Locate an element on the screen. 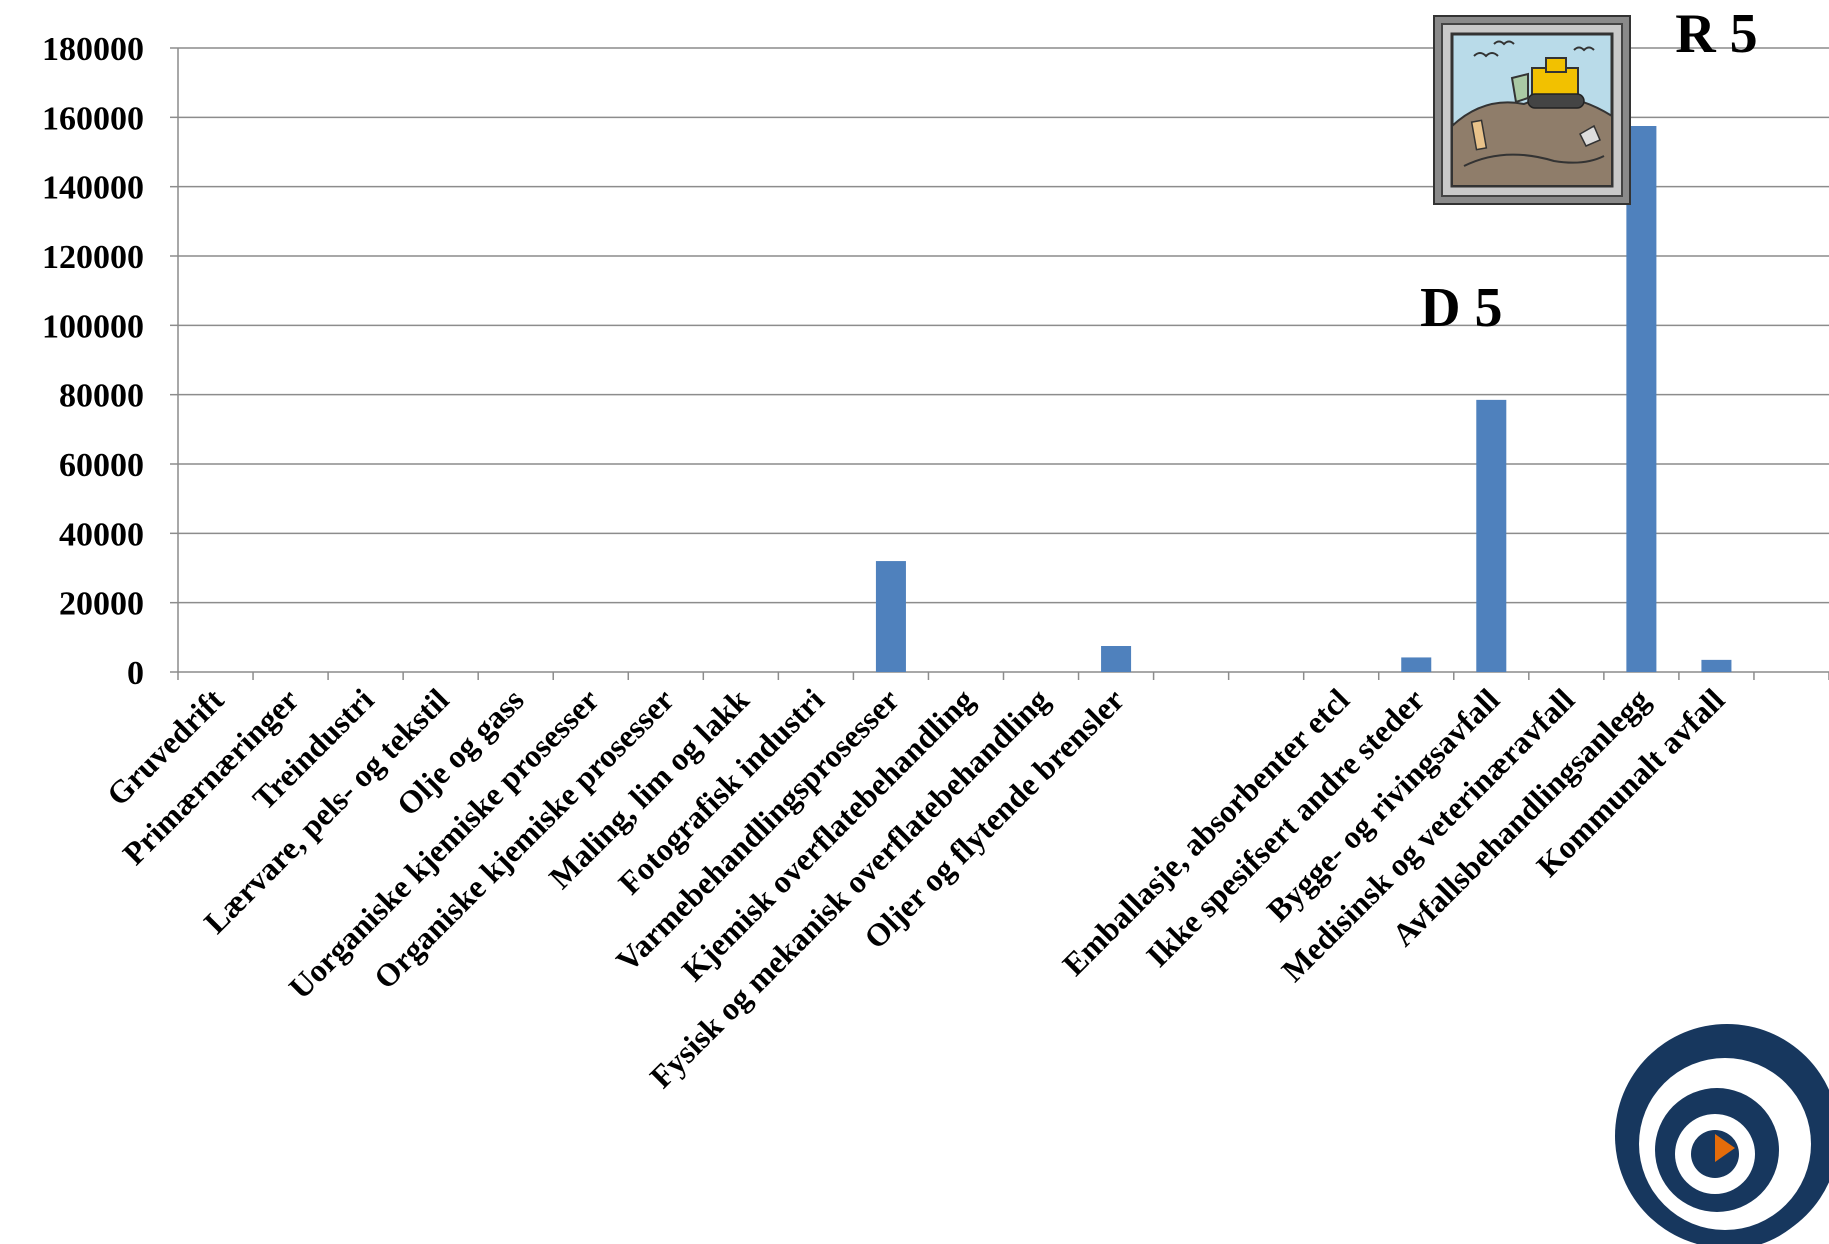 This screenshot has height=1244, width=1829. y-tick-label: 140000 is located at coordinates (93, 188).